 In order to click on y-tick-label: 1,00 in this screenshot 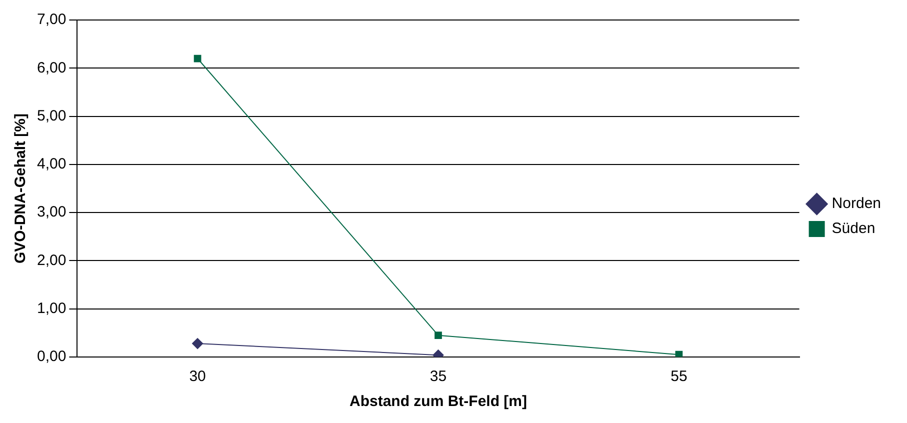, I will do `click(51, 308)`.